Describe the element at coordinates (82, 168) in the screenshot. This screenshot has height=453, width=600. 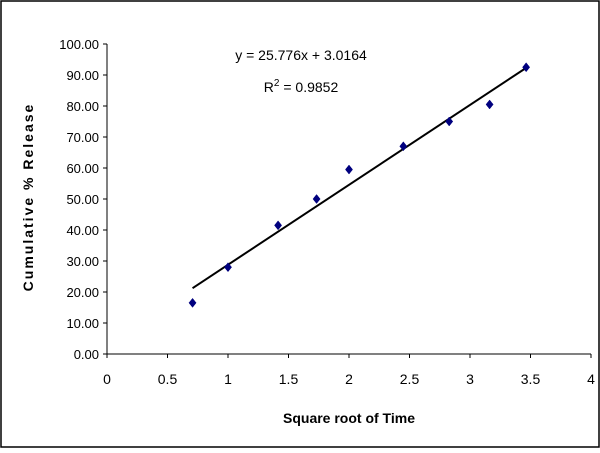
I see `y-tick-label: 60.00` at that location.